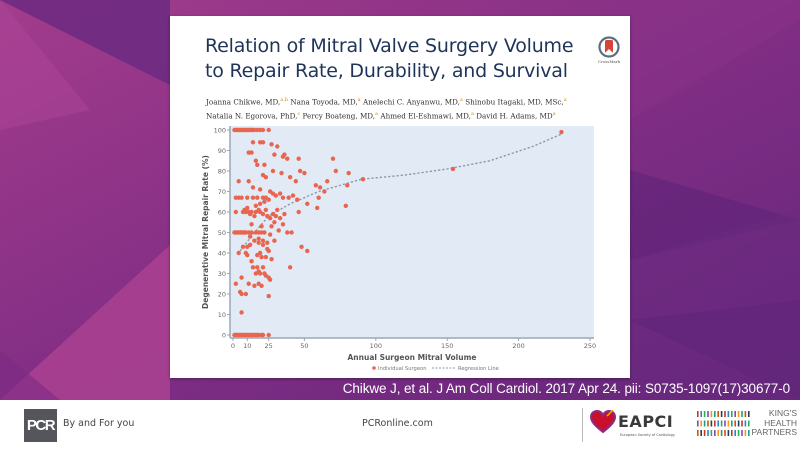  What do you see at coordinates (243, 102) in the screenshot?
I see `author-name: Joanna Chikwe, MD,` at bounding box center [243, 102].